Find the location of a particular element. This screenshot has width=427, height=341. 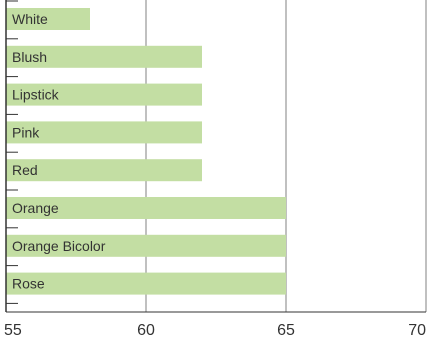

bar-label-pink: Pink is located at coordinates (26, 132).